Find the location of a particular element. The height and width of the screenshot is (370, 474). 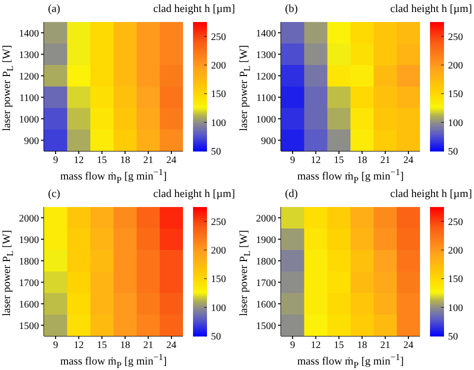

chart-title: (b) is located at coordinates (291, 9).